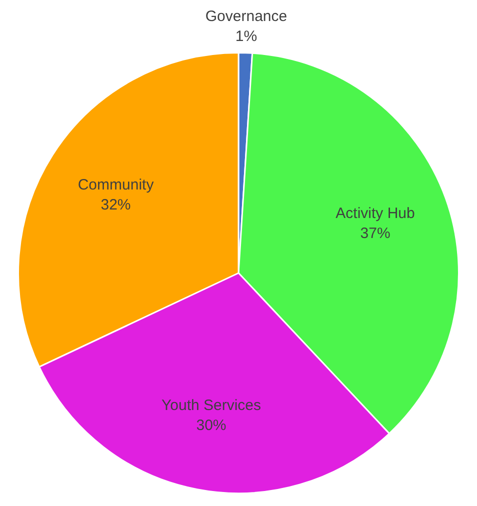 Image resolution: width=477 pixels, height=506 pixels. I want to click on data-label: 32%, so click(115, 205).